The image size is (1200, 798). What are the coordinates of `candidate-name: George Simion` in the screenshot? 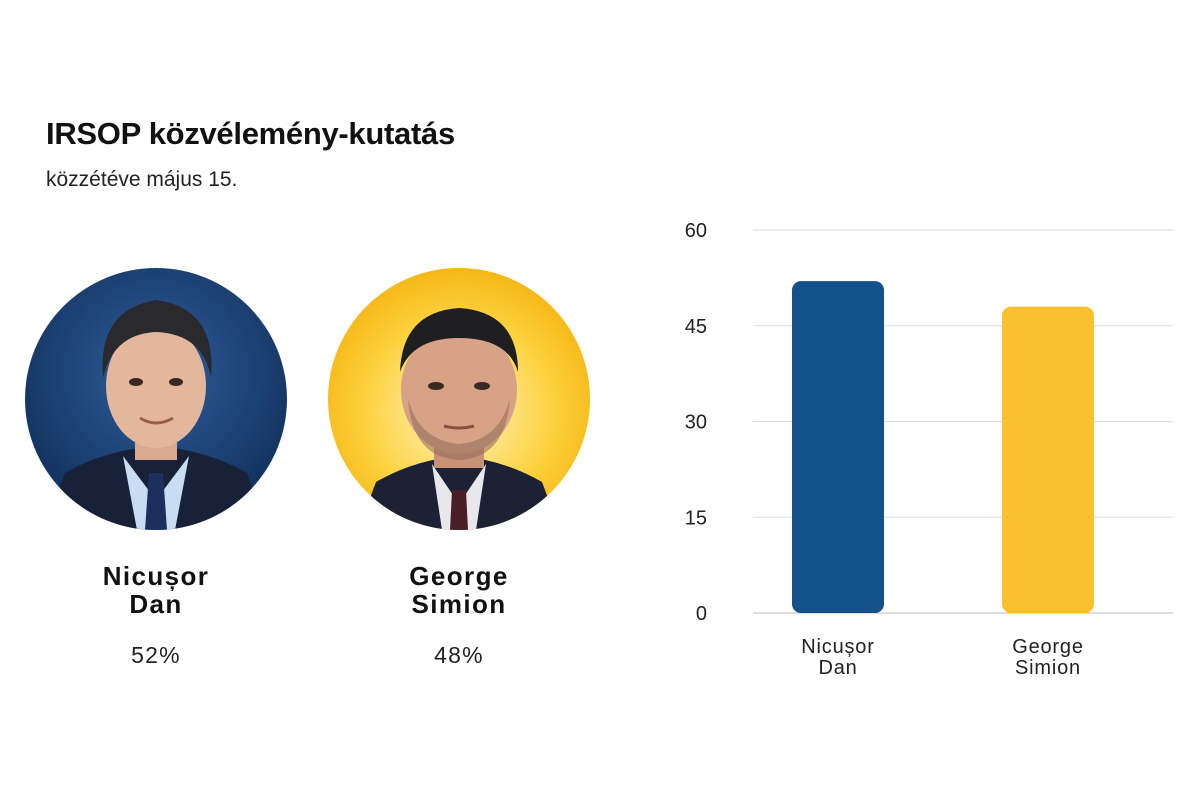 It's located at (459, 590).